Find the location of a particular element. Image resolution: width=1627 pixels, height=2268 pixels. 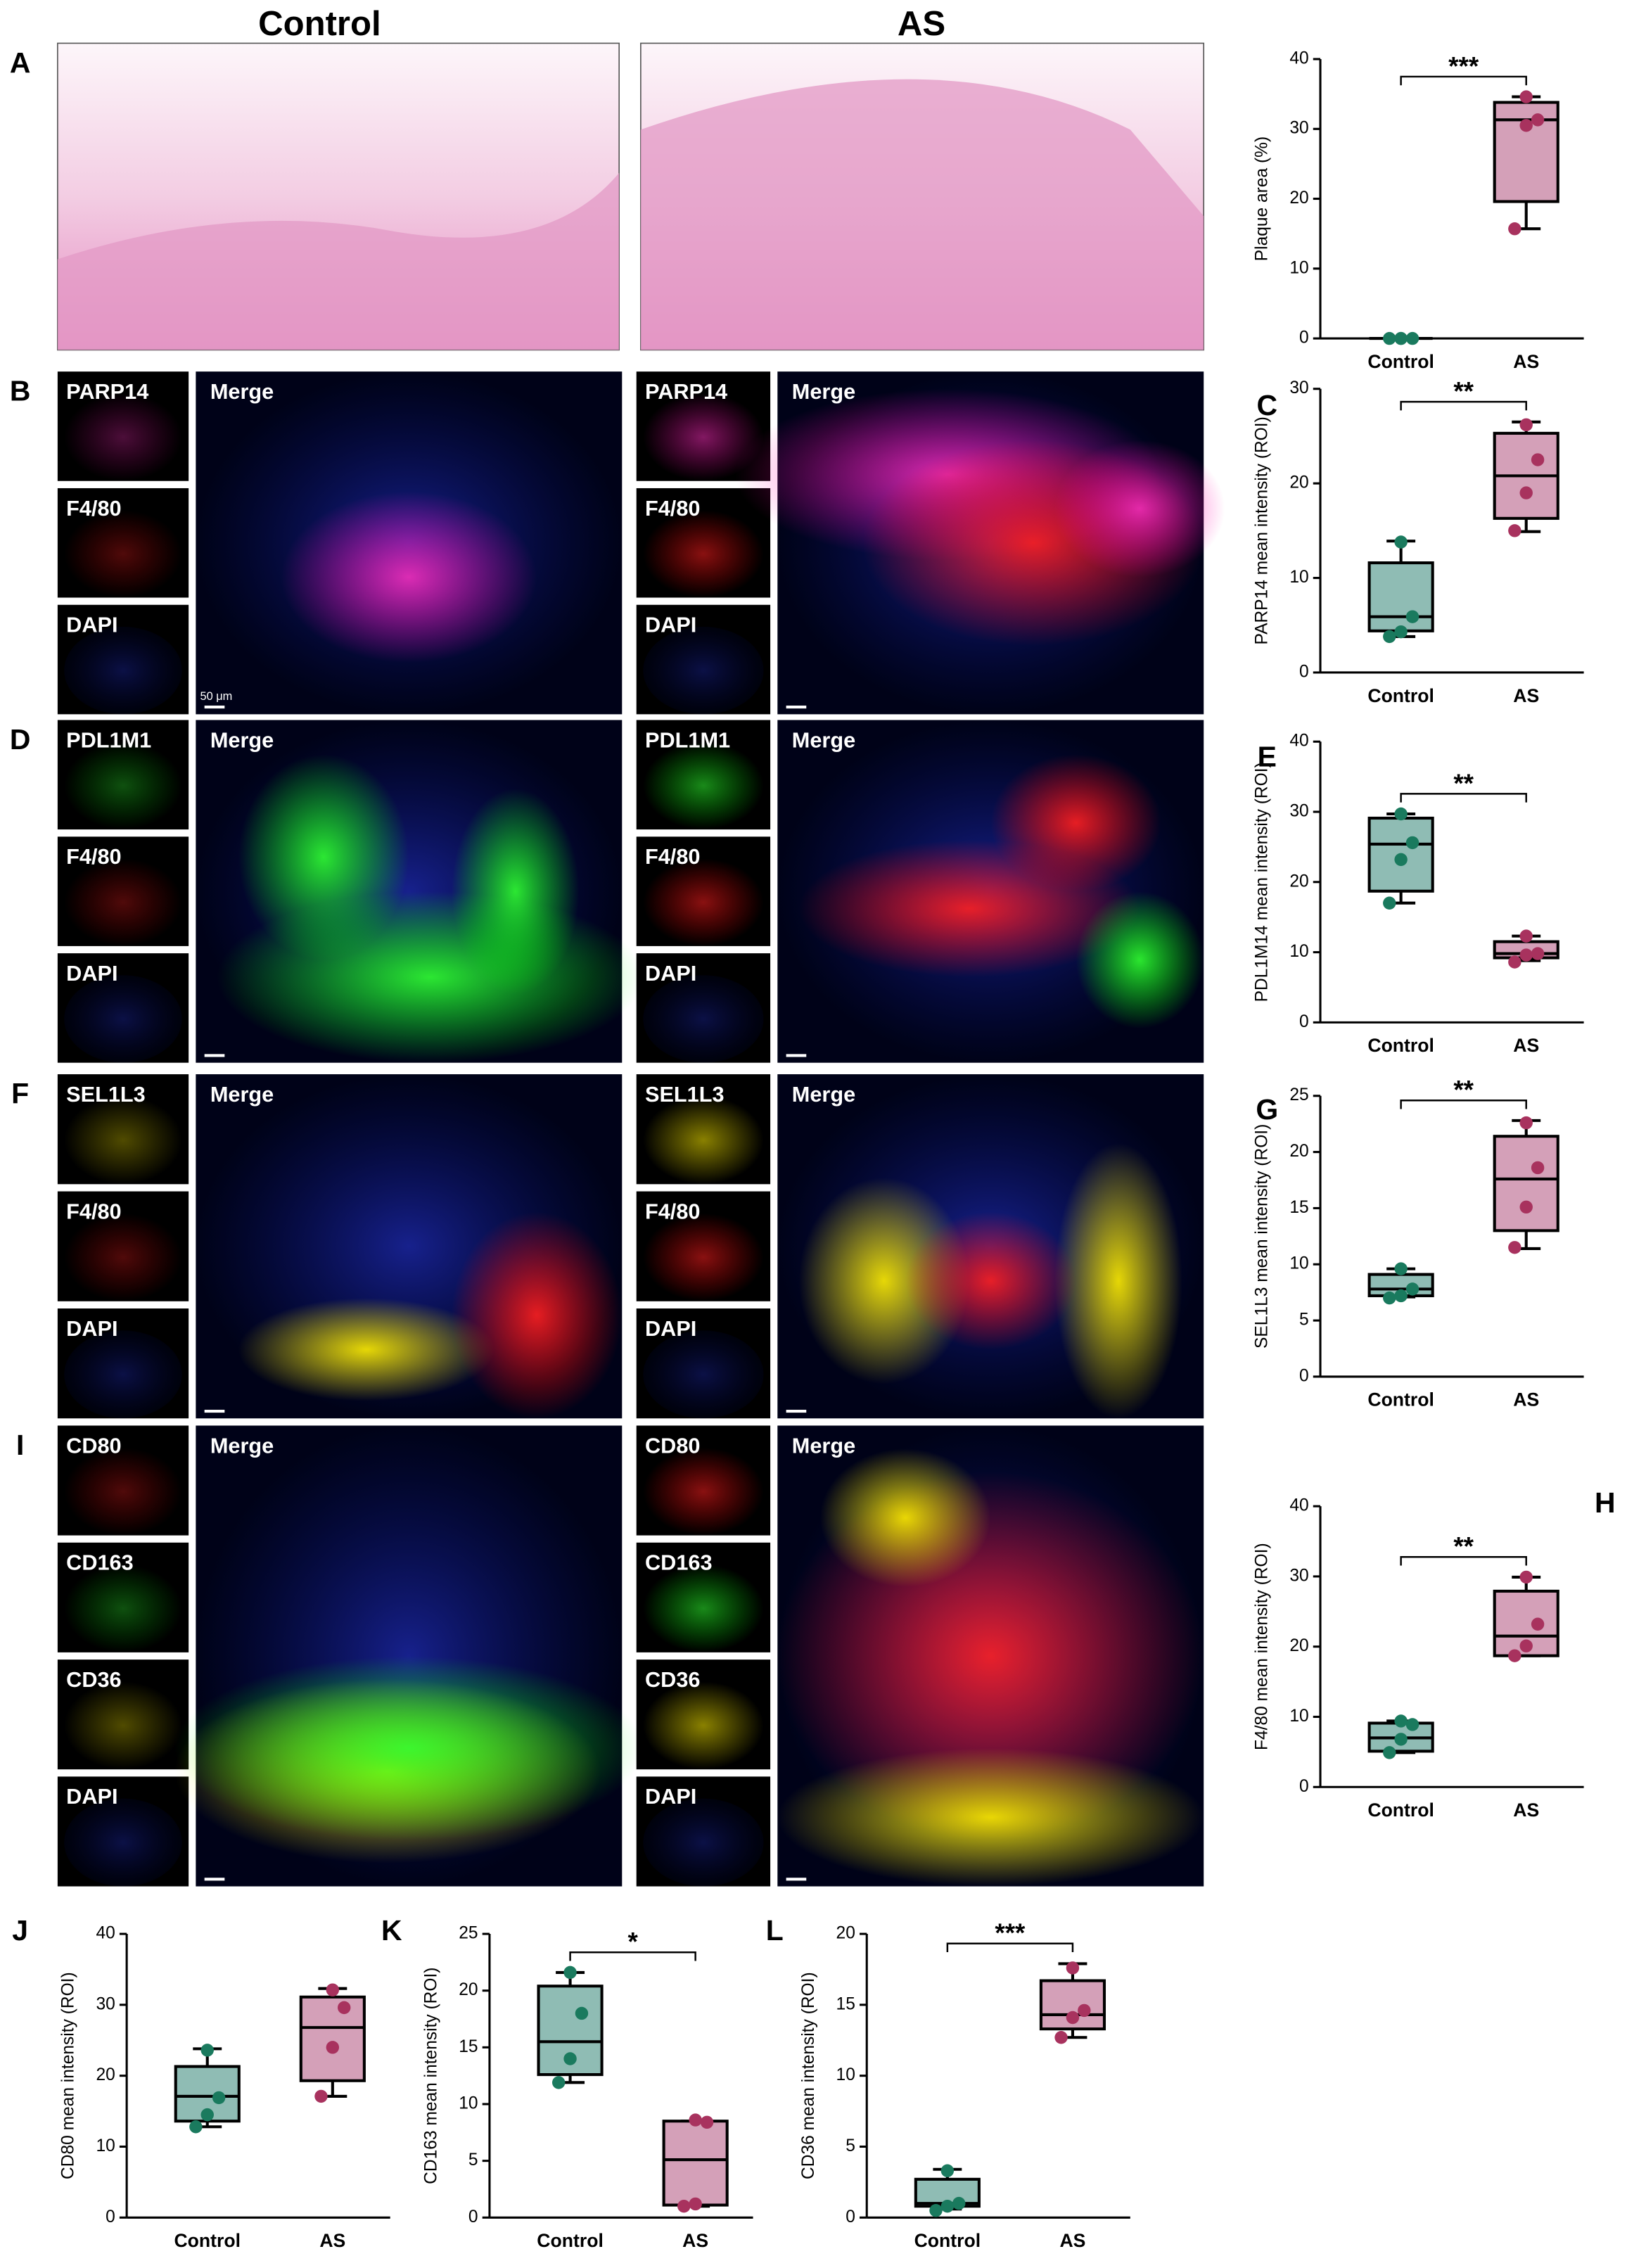

y-tick-label: 25 is located at coordinates (1299, 1094).